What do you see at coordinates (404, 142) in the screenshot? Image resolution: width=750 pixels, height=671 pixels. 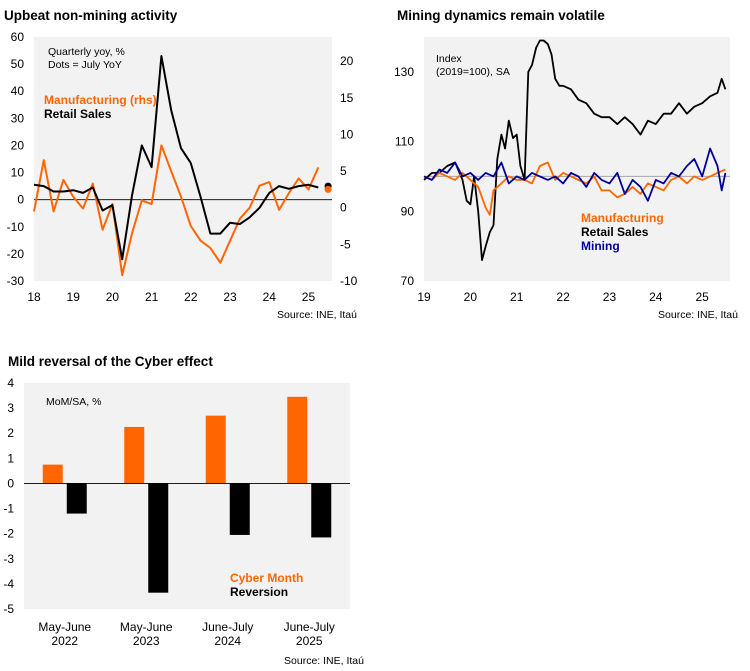 I see `chart2-y-tick-label: 110` at bounding box center [404, 142].